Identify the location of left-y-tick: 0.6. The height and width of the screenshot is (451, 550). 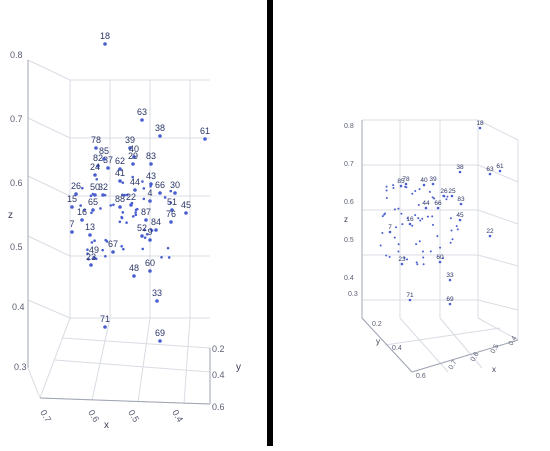
(218, 407).